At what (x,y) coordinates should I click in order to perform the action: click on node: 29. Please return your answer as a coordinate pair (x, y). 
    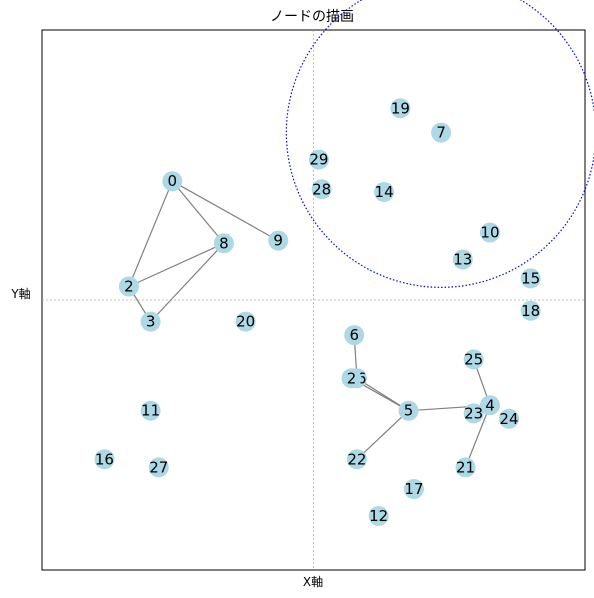
    Looking at the image, I should click on (318, 159).